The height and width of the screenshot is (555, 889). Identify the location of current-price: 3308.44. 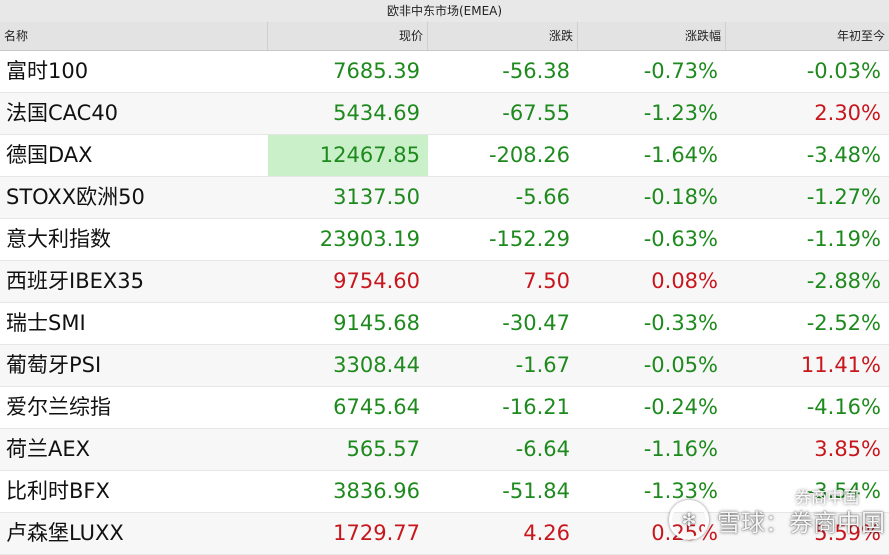
(376, 365).